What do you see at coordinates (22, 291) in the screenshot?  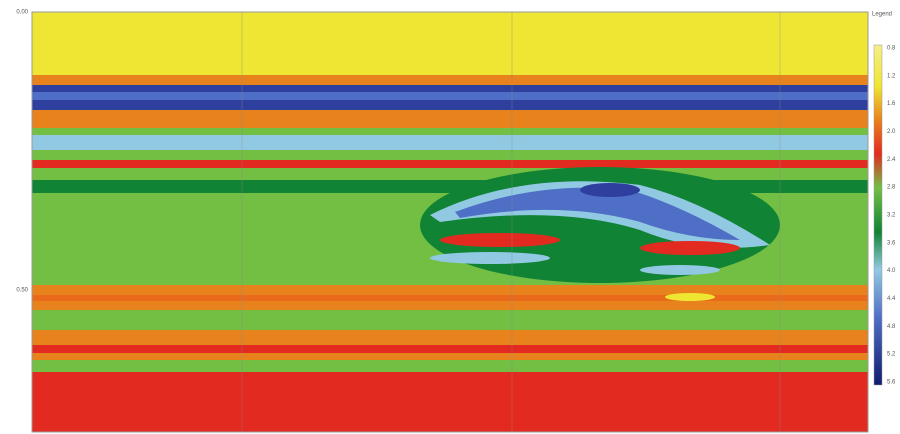 I see `axis-label: 0.50` at bounding box center [22, 291].